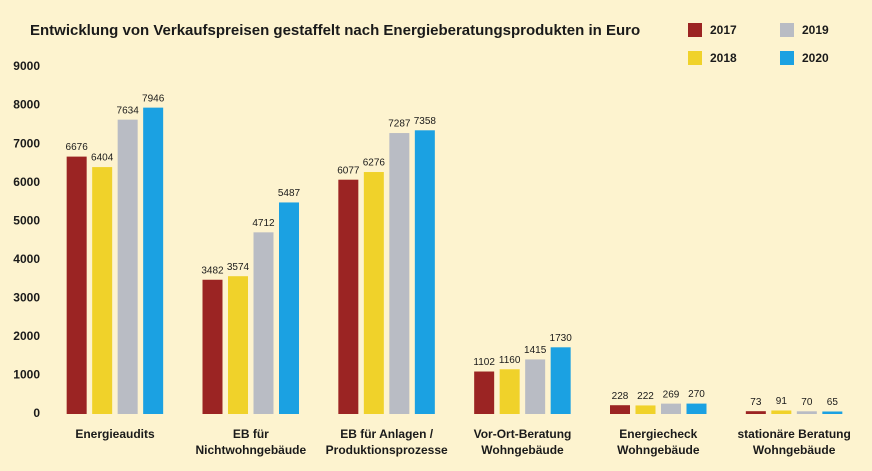 This screenshot has width=872, height=471. What do you see at coordinates (26, 259) in the screenshot?
I see `y-tick-label: 4000` at bounding box center [26, 259].